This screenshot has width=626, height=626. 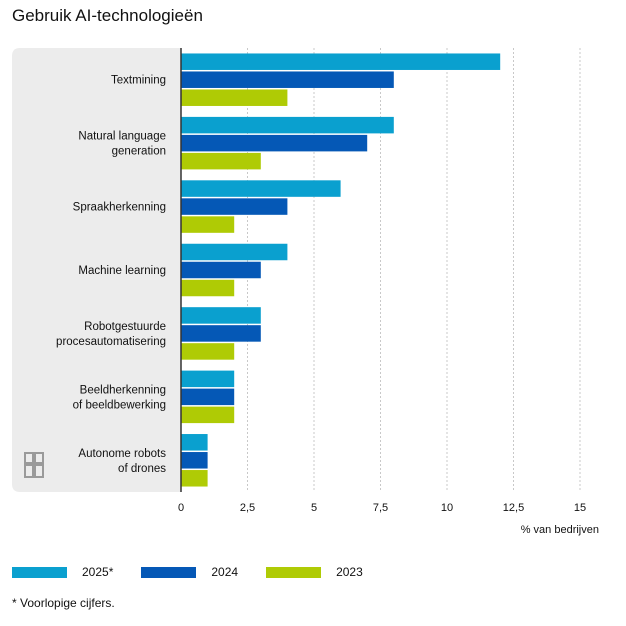 I want to click on category-label: Robotgestuurde procesautomatisering, so click(x=111, y=334).